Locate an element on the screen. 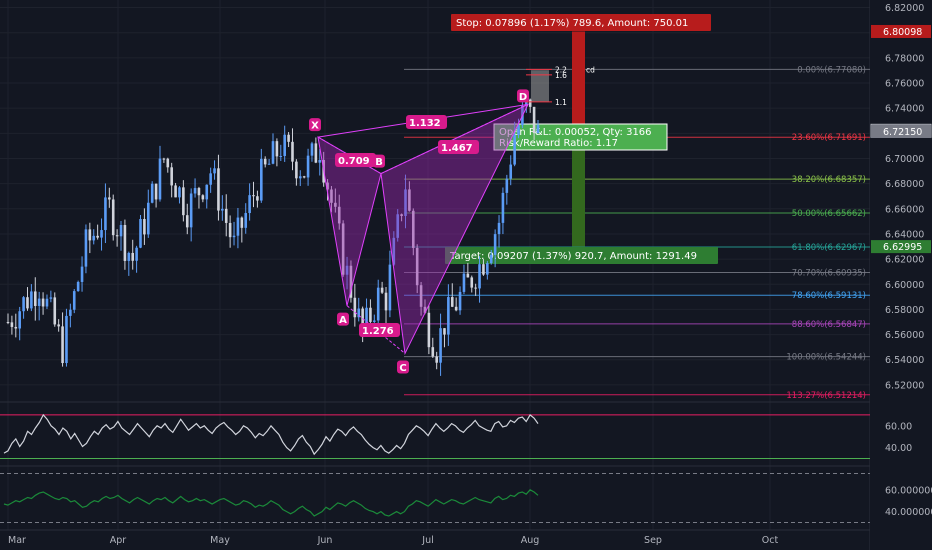  price-tick-2: 6.78000 is located at coordinates (904, 58).